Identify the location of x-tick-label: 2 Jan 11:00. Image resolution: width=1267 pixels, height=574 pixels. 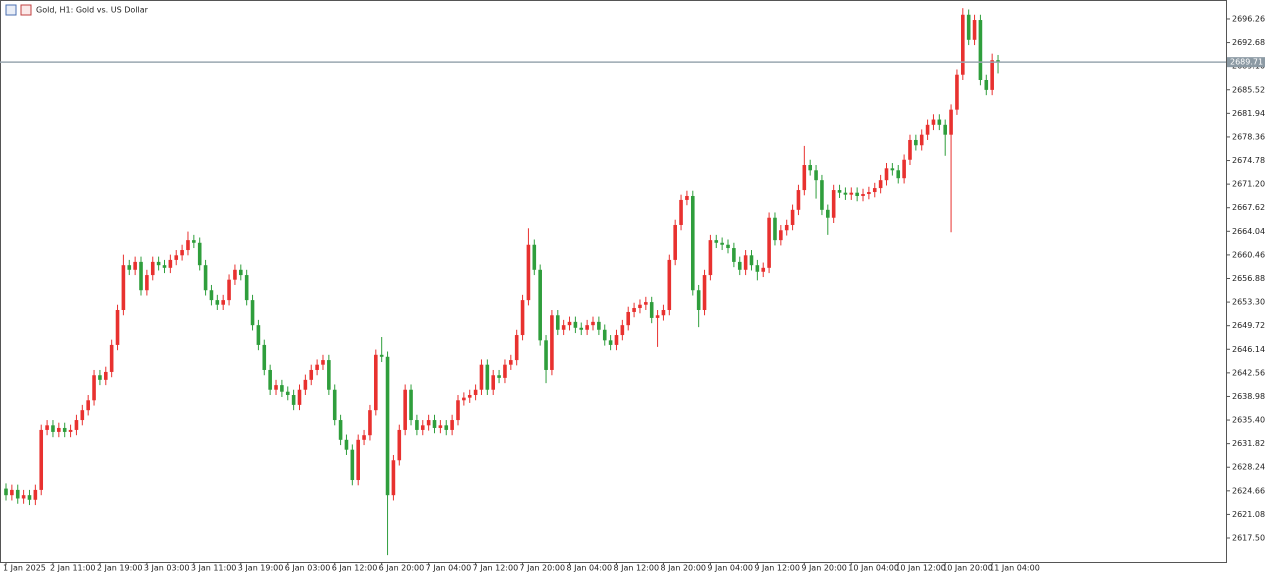
(73, 568).